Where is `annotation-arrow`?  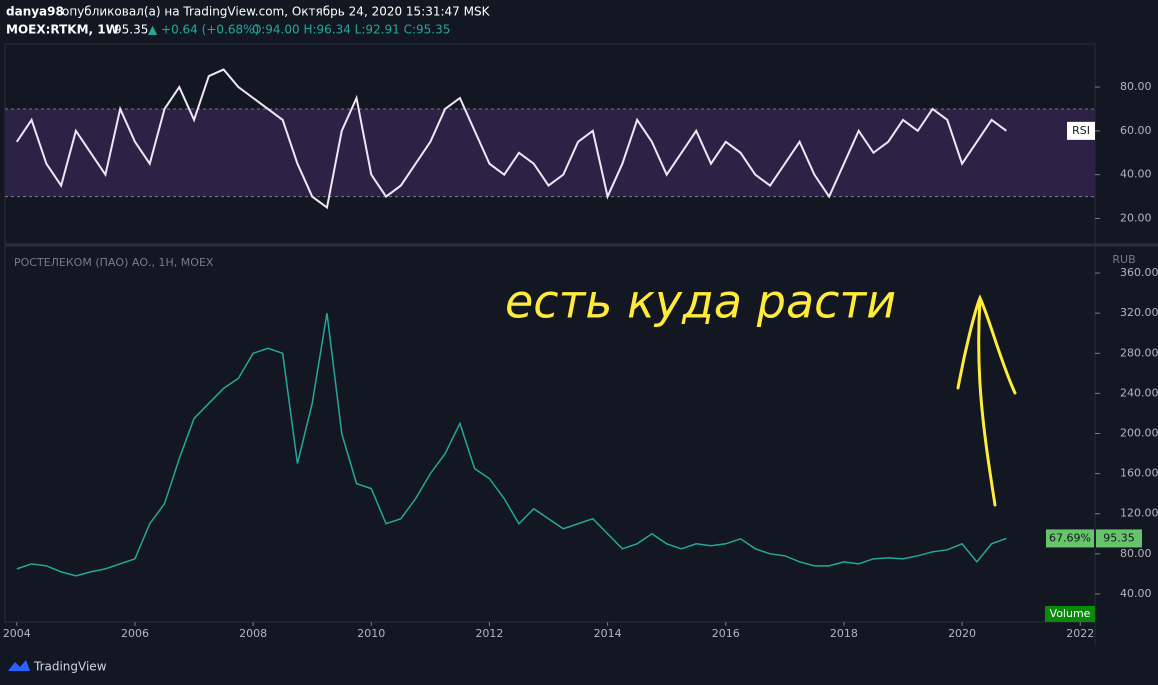
annotation-arrow is located at coordinates (986, 400).